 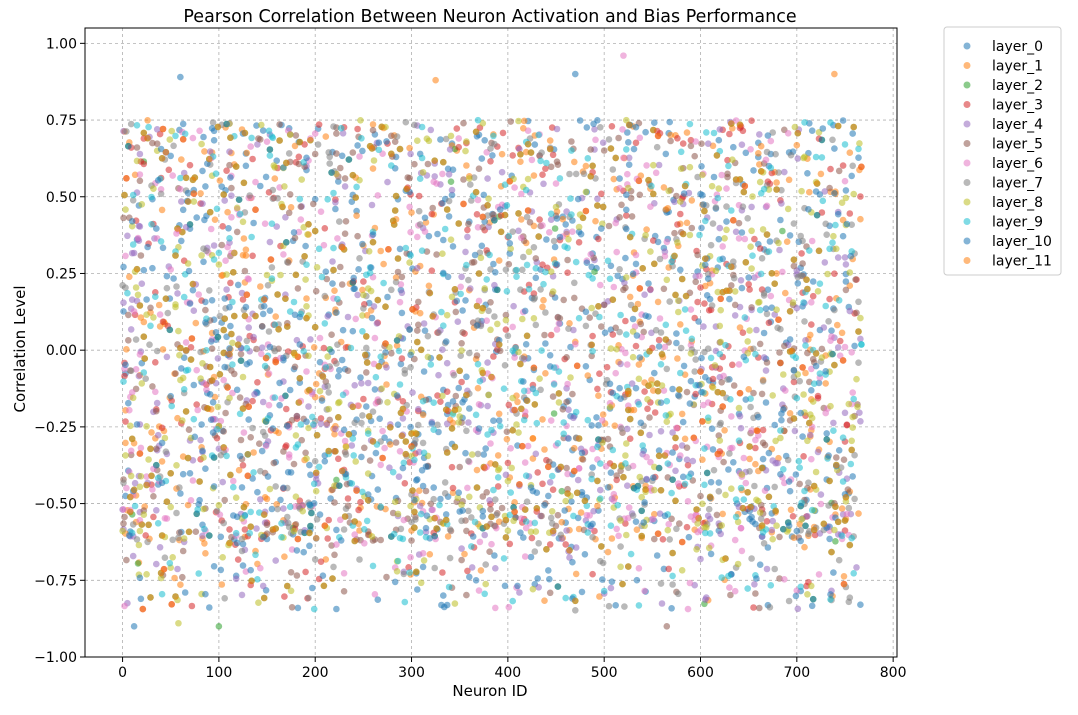 I want to click on x-tick-label: 500, so click(x=604, y=673).